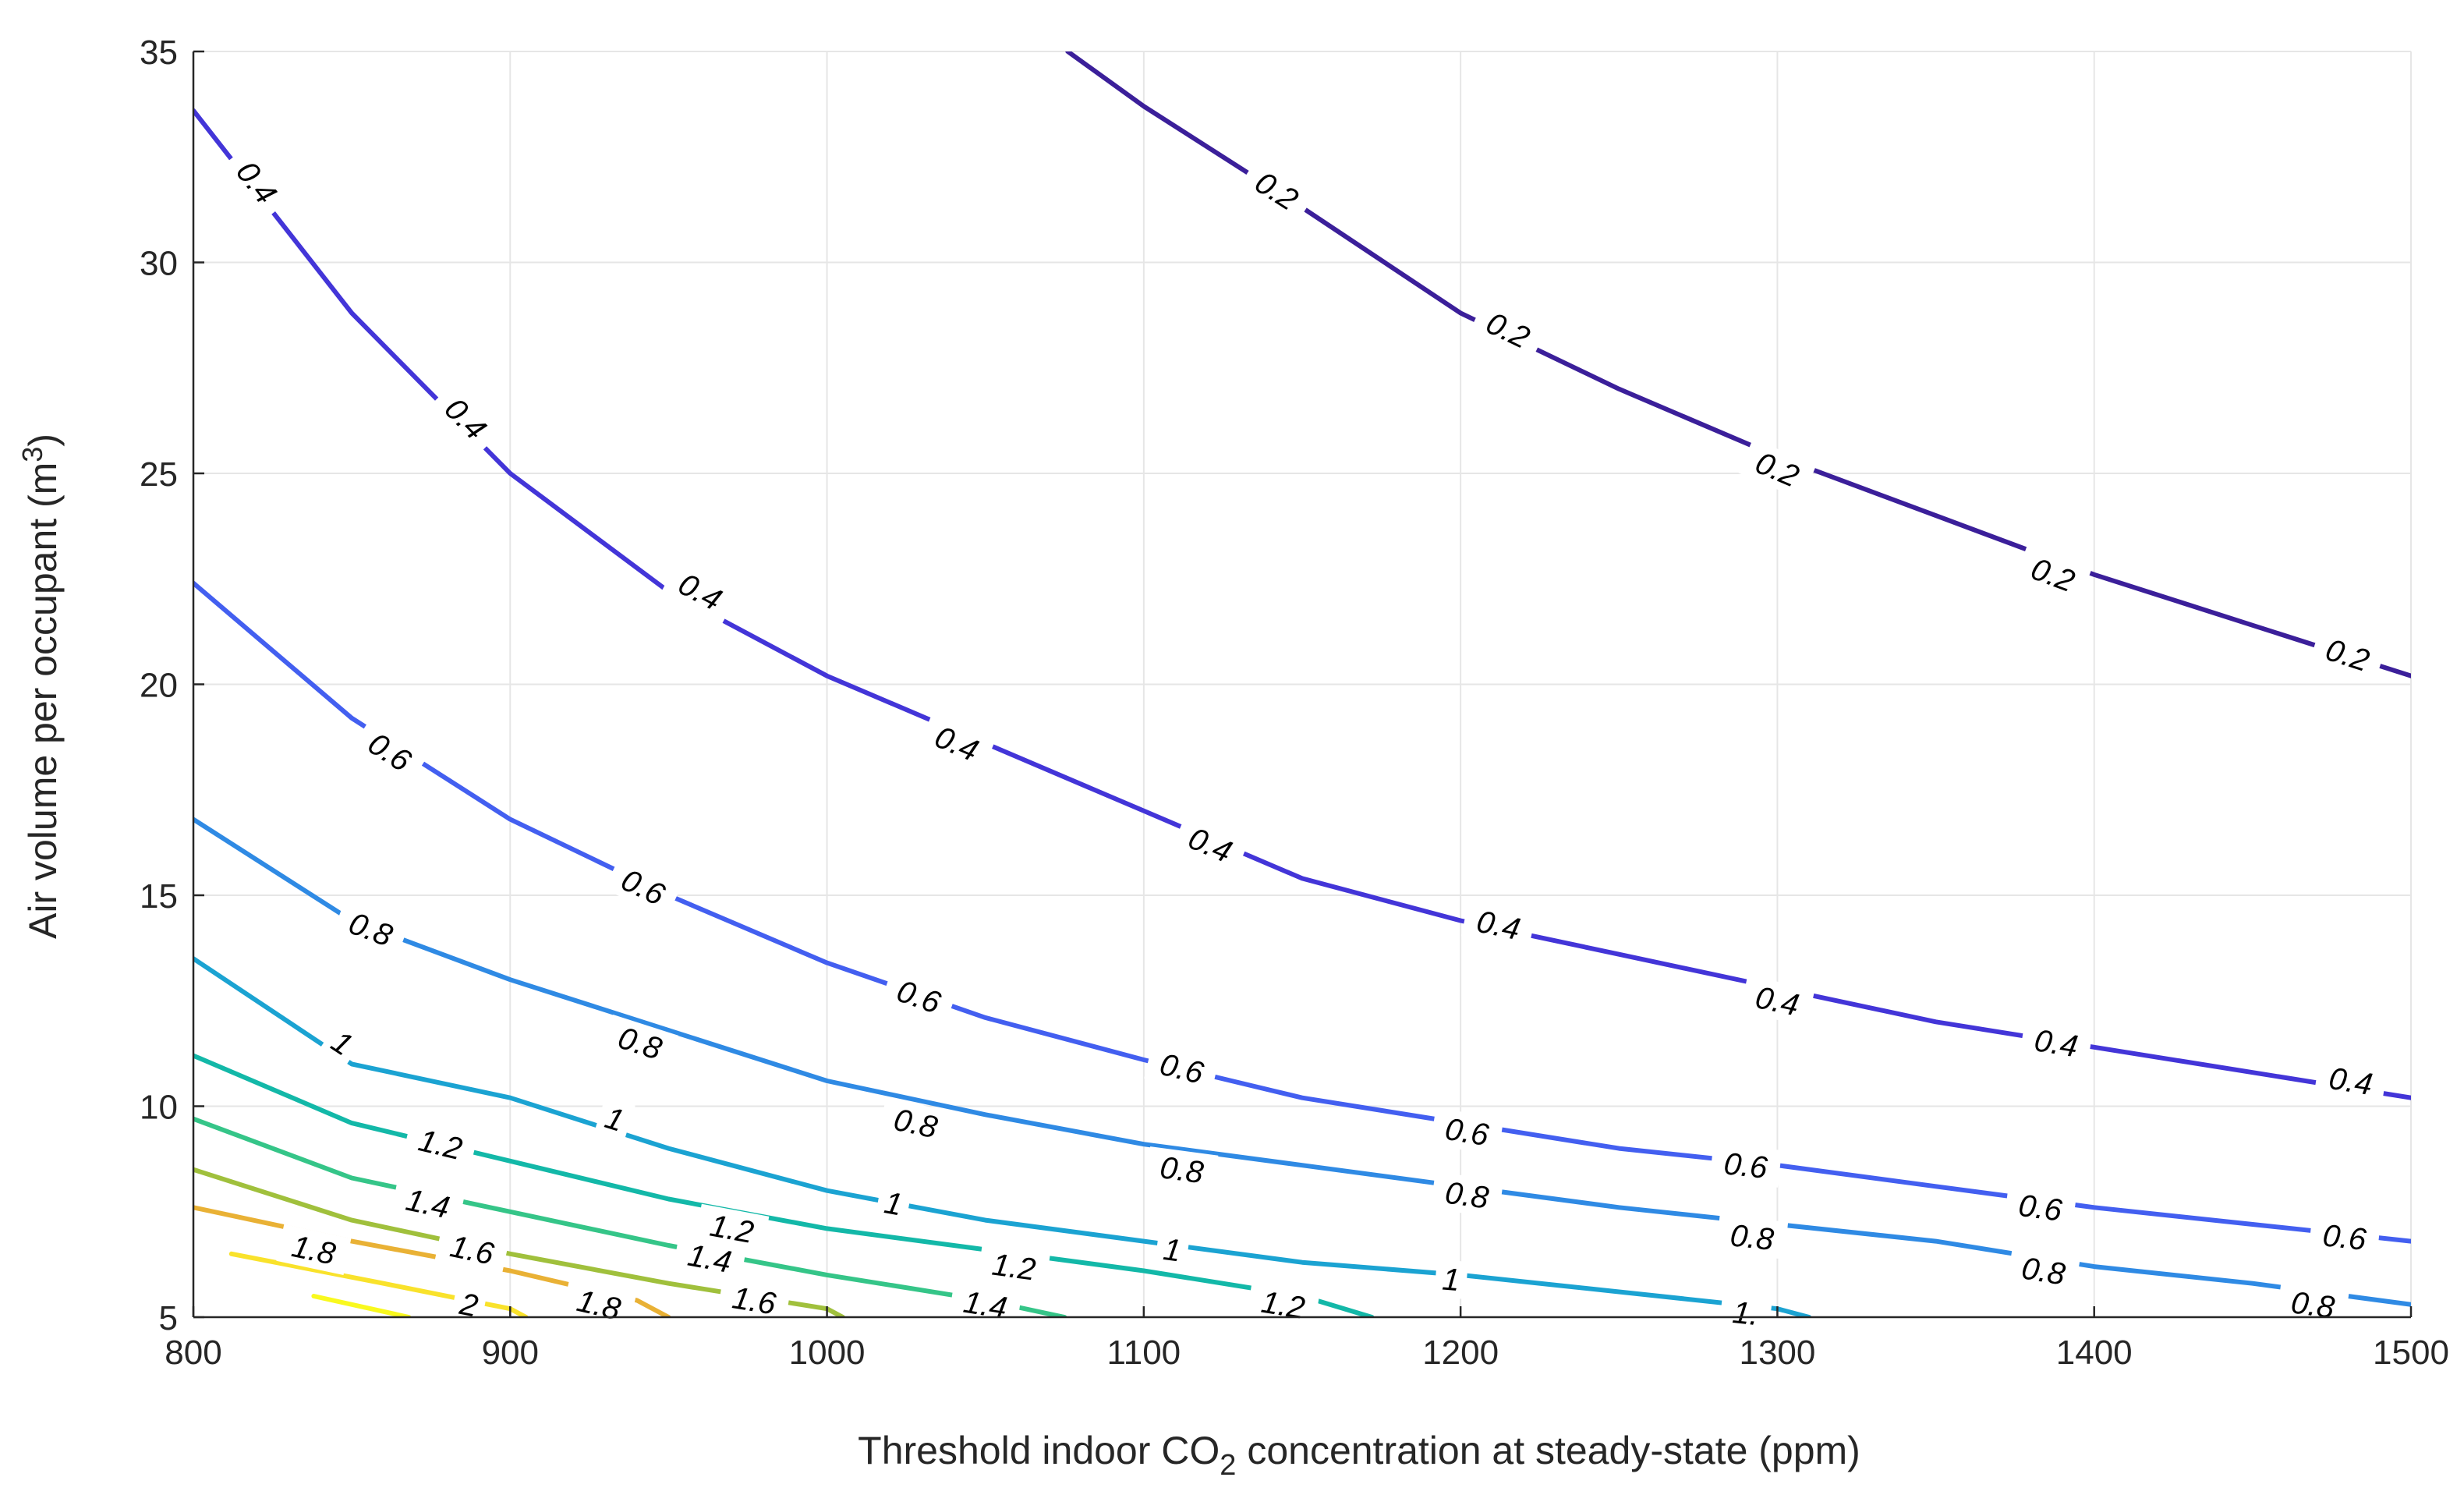  I want to click on x-tick-label: 1100, so click(1144, 1353).